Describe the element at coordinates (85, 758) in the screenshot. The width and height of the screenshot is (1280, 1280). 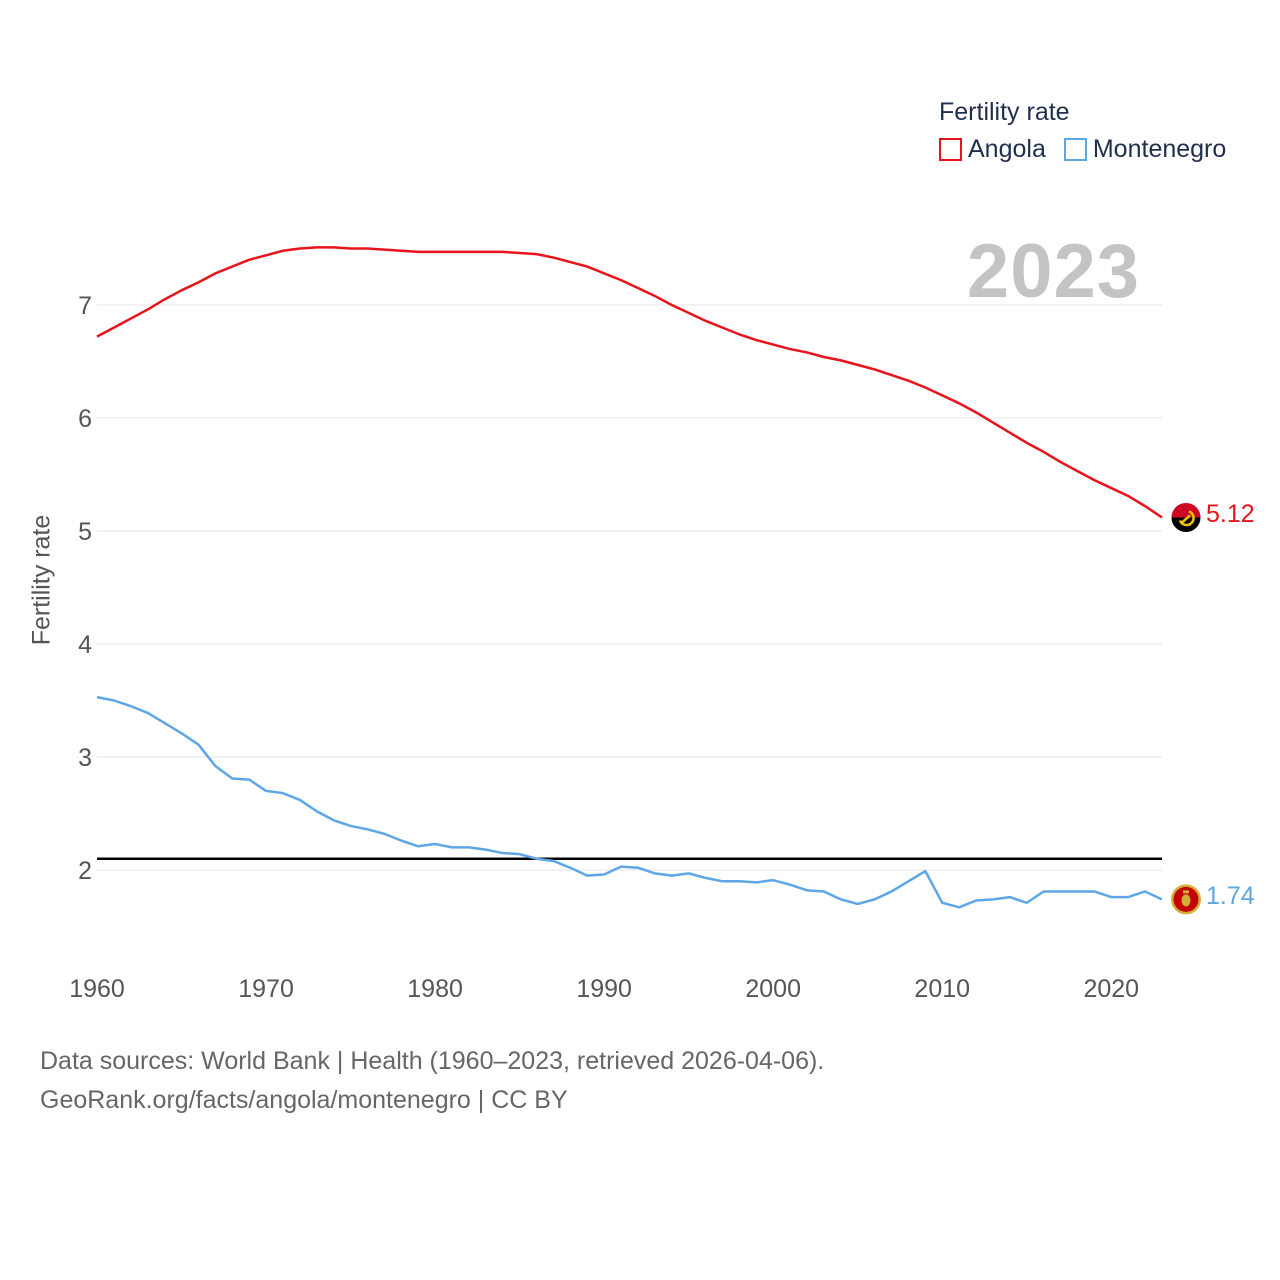
I see `y-tick-3: 3` at that location.